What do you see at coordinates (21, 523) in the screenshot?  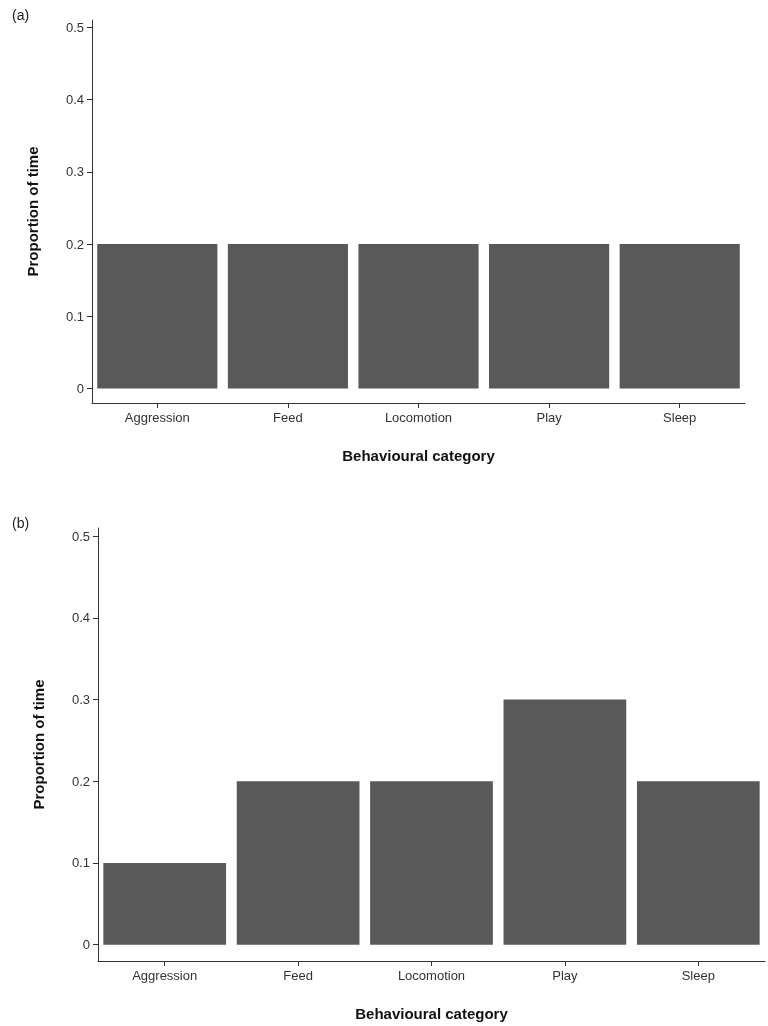 I see `text: (b)` at bounding box center [21, 523].